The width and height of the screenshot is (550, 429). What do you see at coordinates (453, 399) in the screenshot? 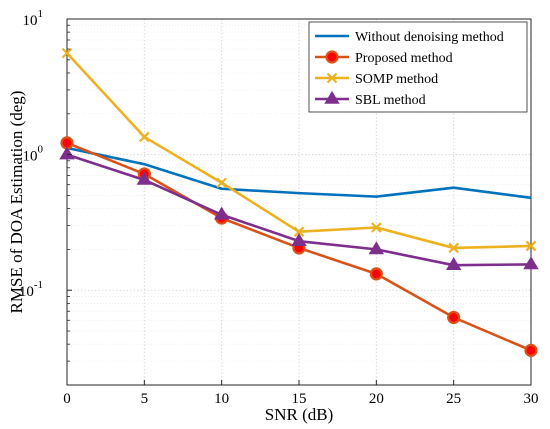
I see `x-tick-label: 25` at bounding box center [453, 399].